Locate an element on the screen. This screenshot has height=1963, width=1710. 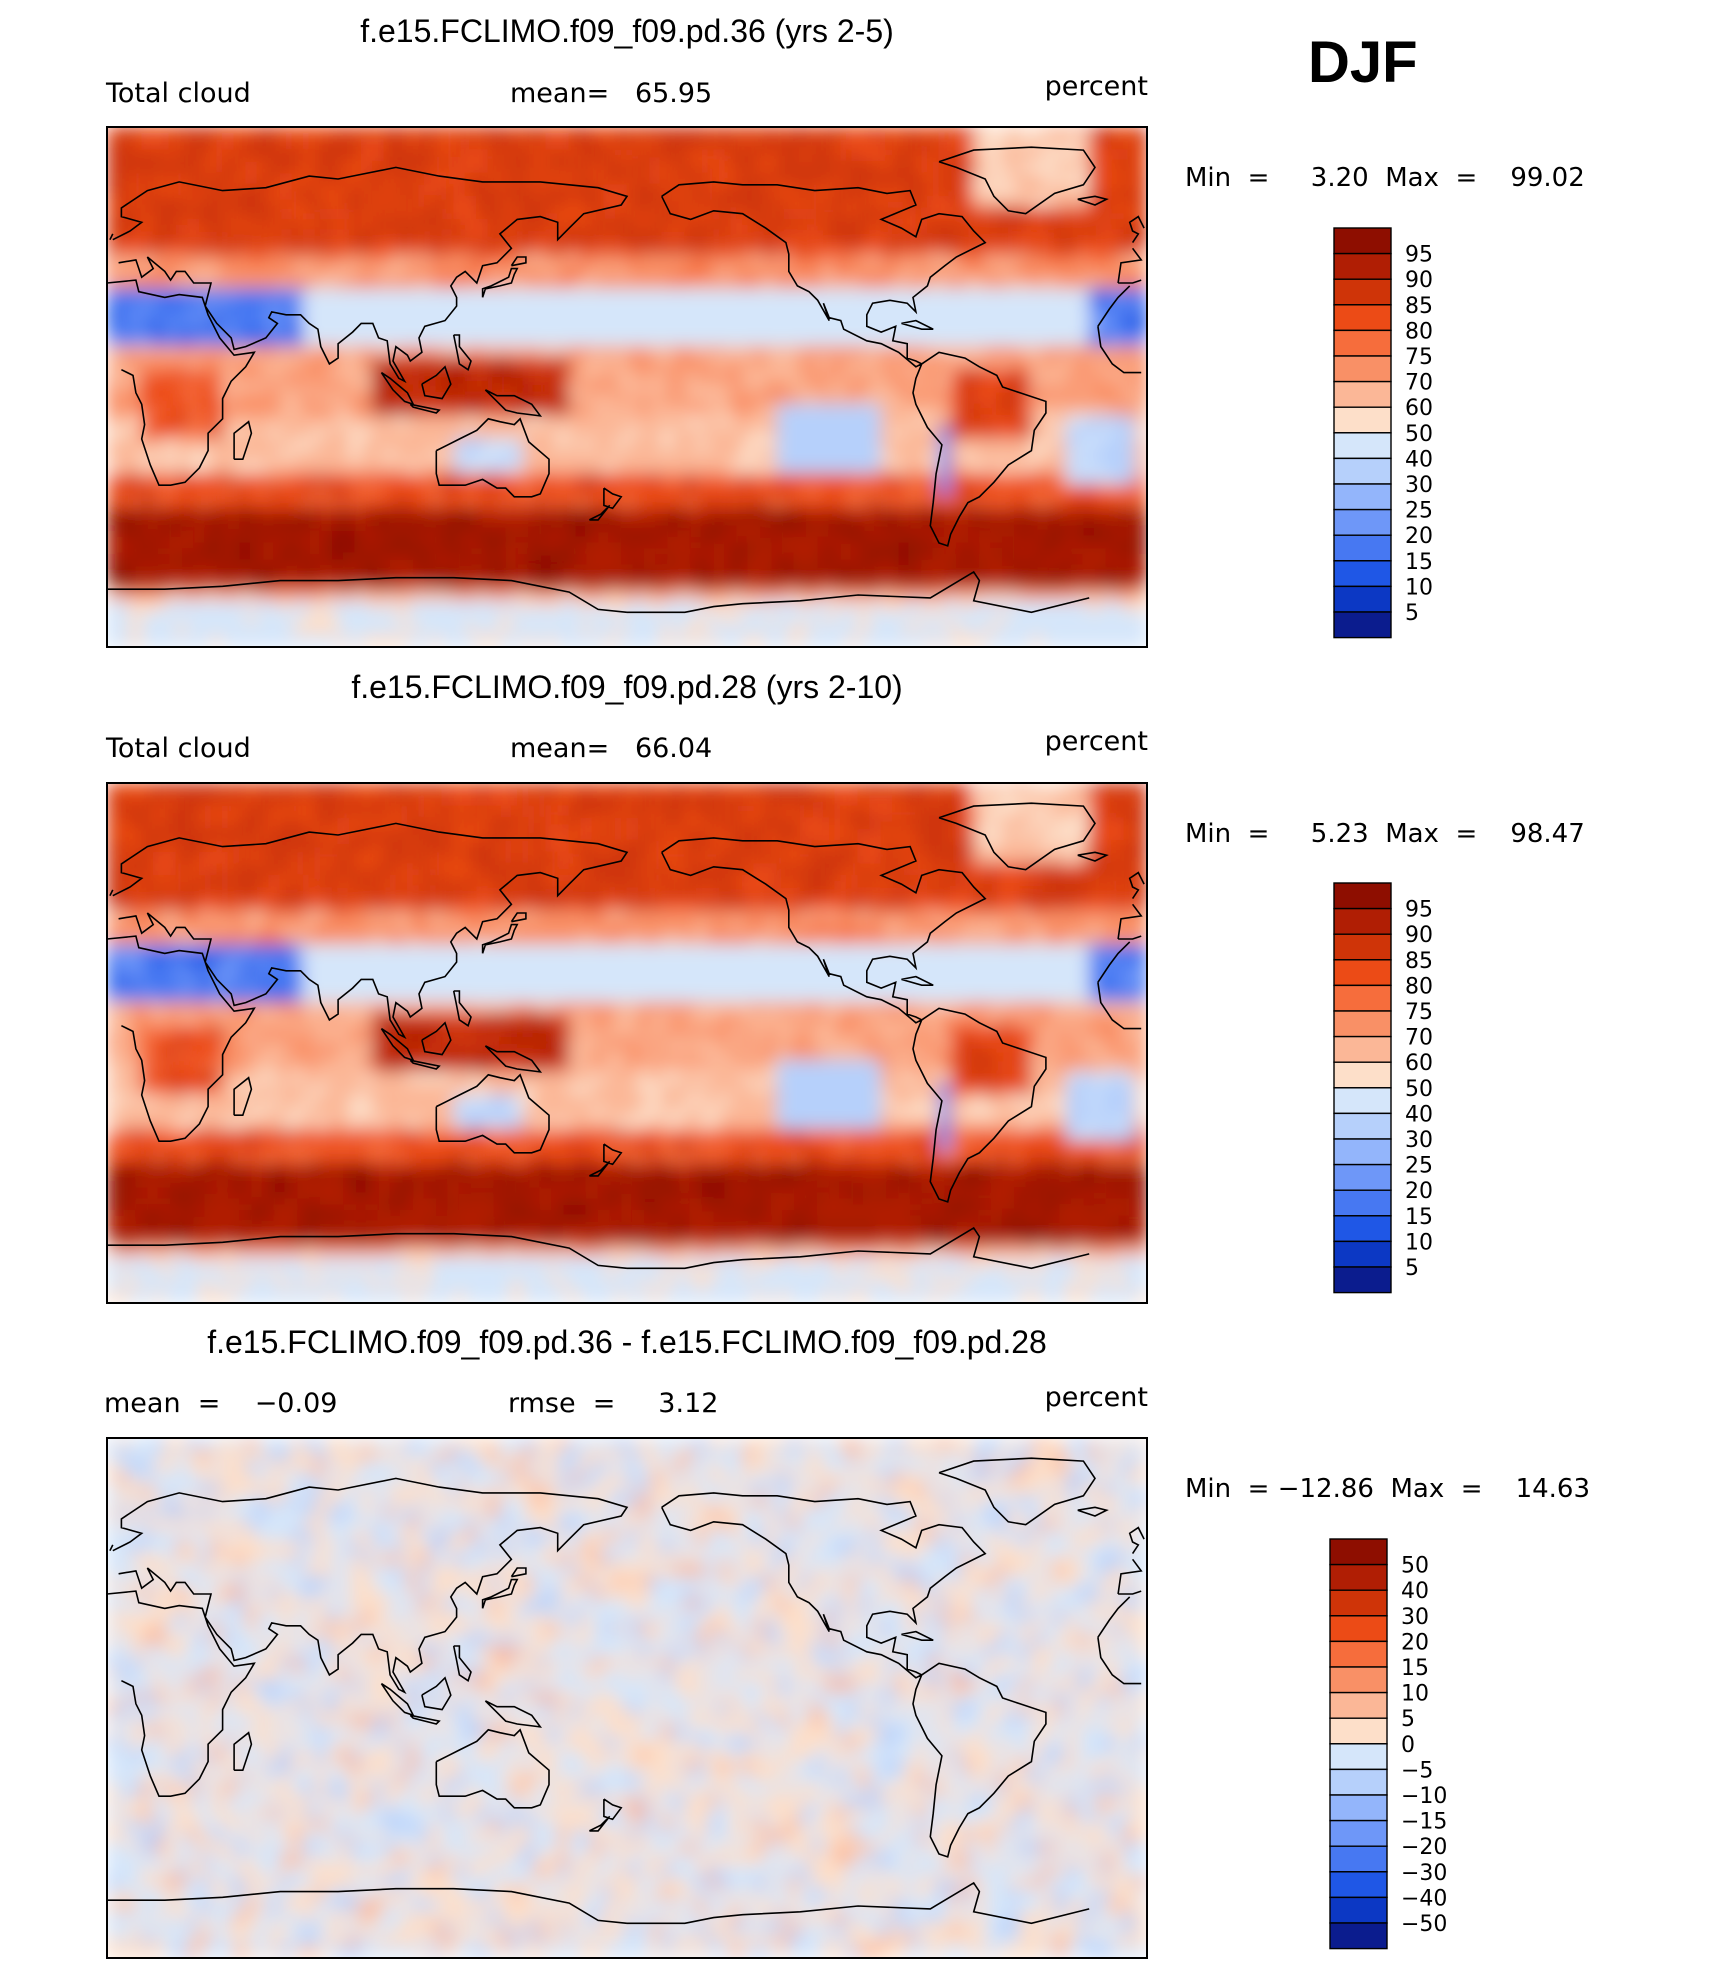
panel-1-colorbar-swatch is located at coordinates (1362, 343).